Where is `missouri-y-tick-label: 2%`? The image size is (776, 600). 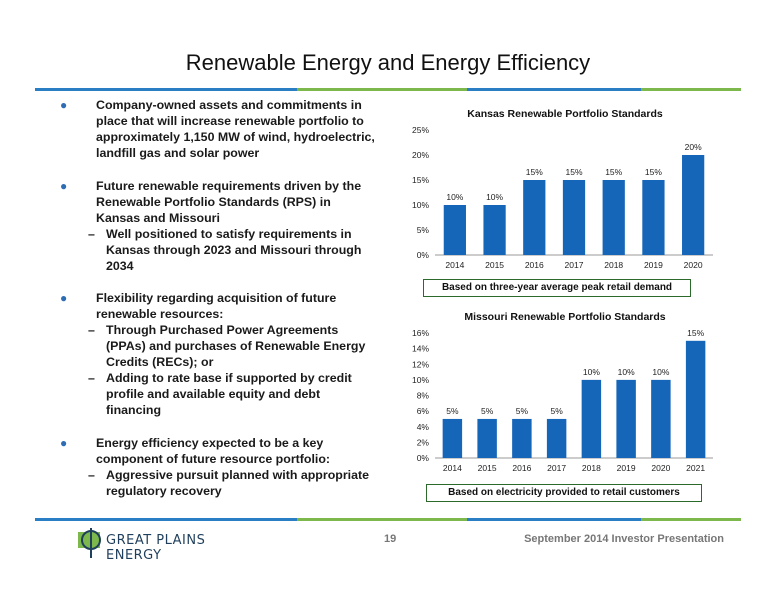
missouri-y-tick-label: 2% is located at coordinates (423, 442).